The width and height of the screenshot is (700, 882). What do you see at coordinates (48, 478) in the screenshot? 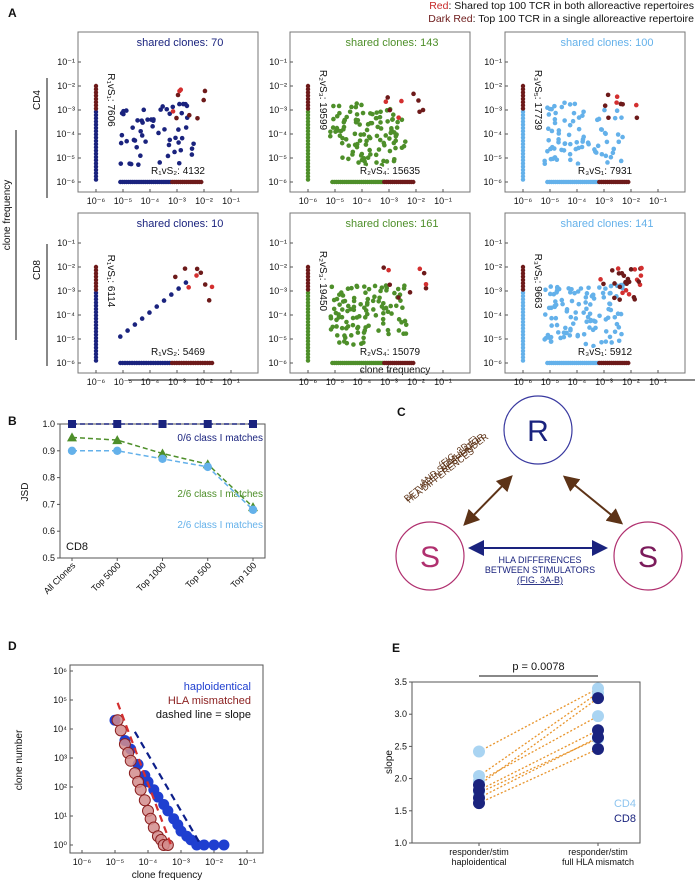
I see `y-tick-label: 0.8` at bounding box center [48, 478].